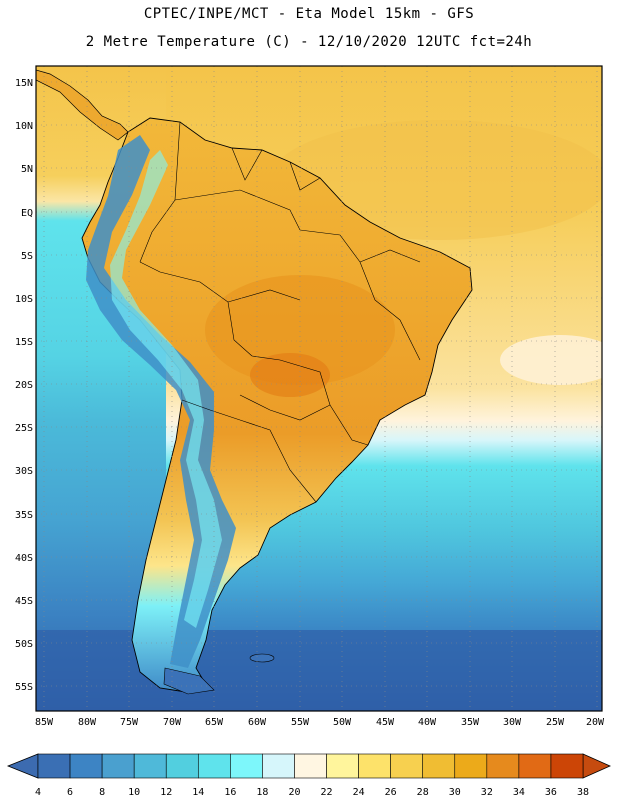 The width and height of the screenshot is (618, 800). What do you see at coordinates (519, 792) in the screenshot?
I see `colorbar-tick-label: 34` at bounding box center [519, 792].